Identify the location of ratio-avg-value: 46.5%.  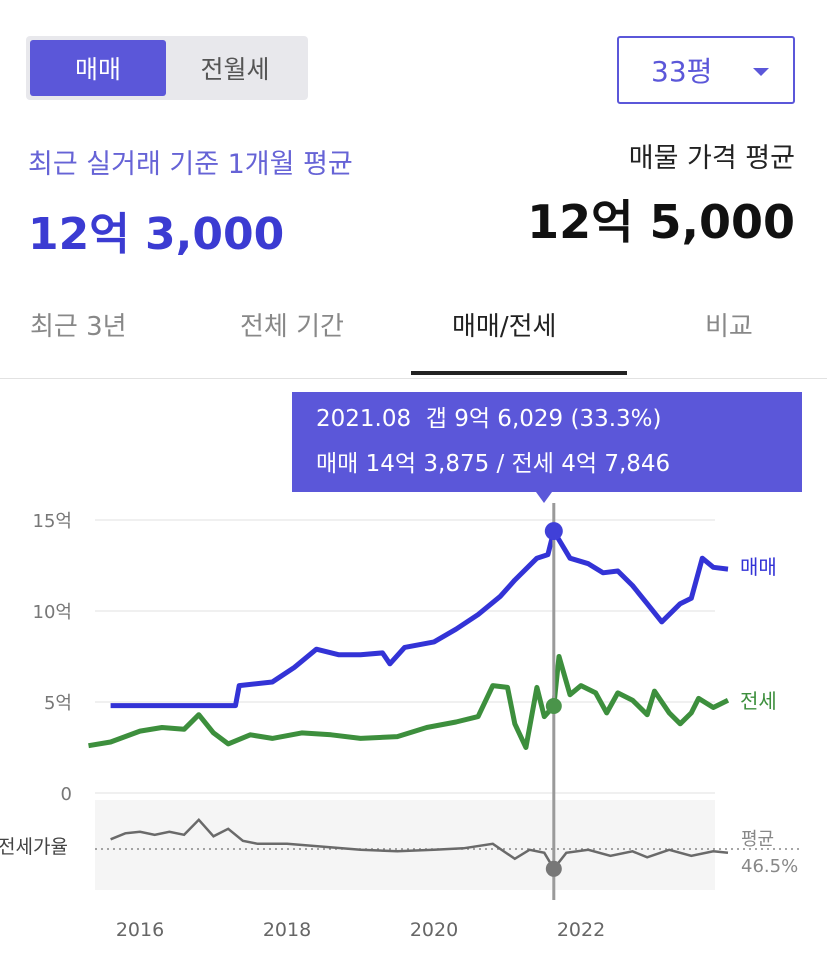
(769, 866).